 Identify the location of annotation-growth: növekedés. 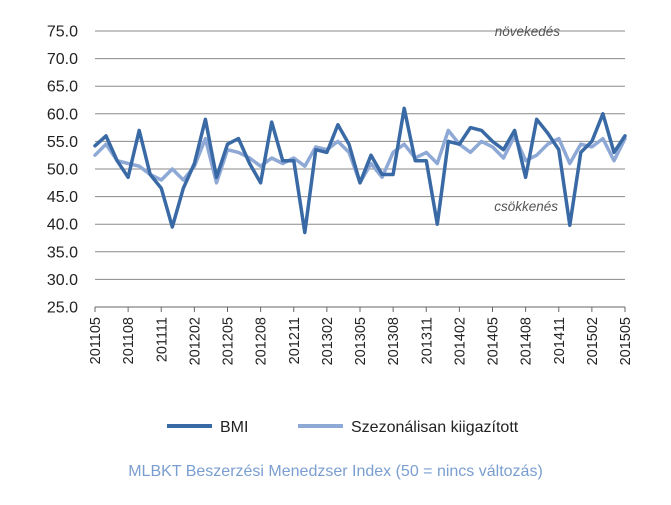
(528, 31).